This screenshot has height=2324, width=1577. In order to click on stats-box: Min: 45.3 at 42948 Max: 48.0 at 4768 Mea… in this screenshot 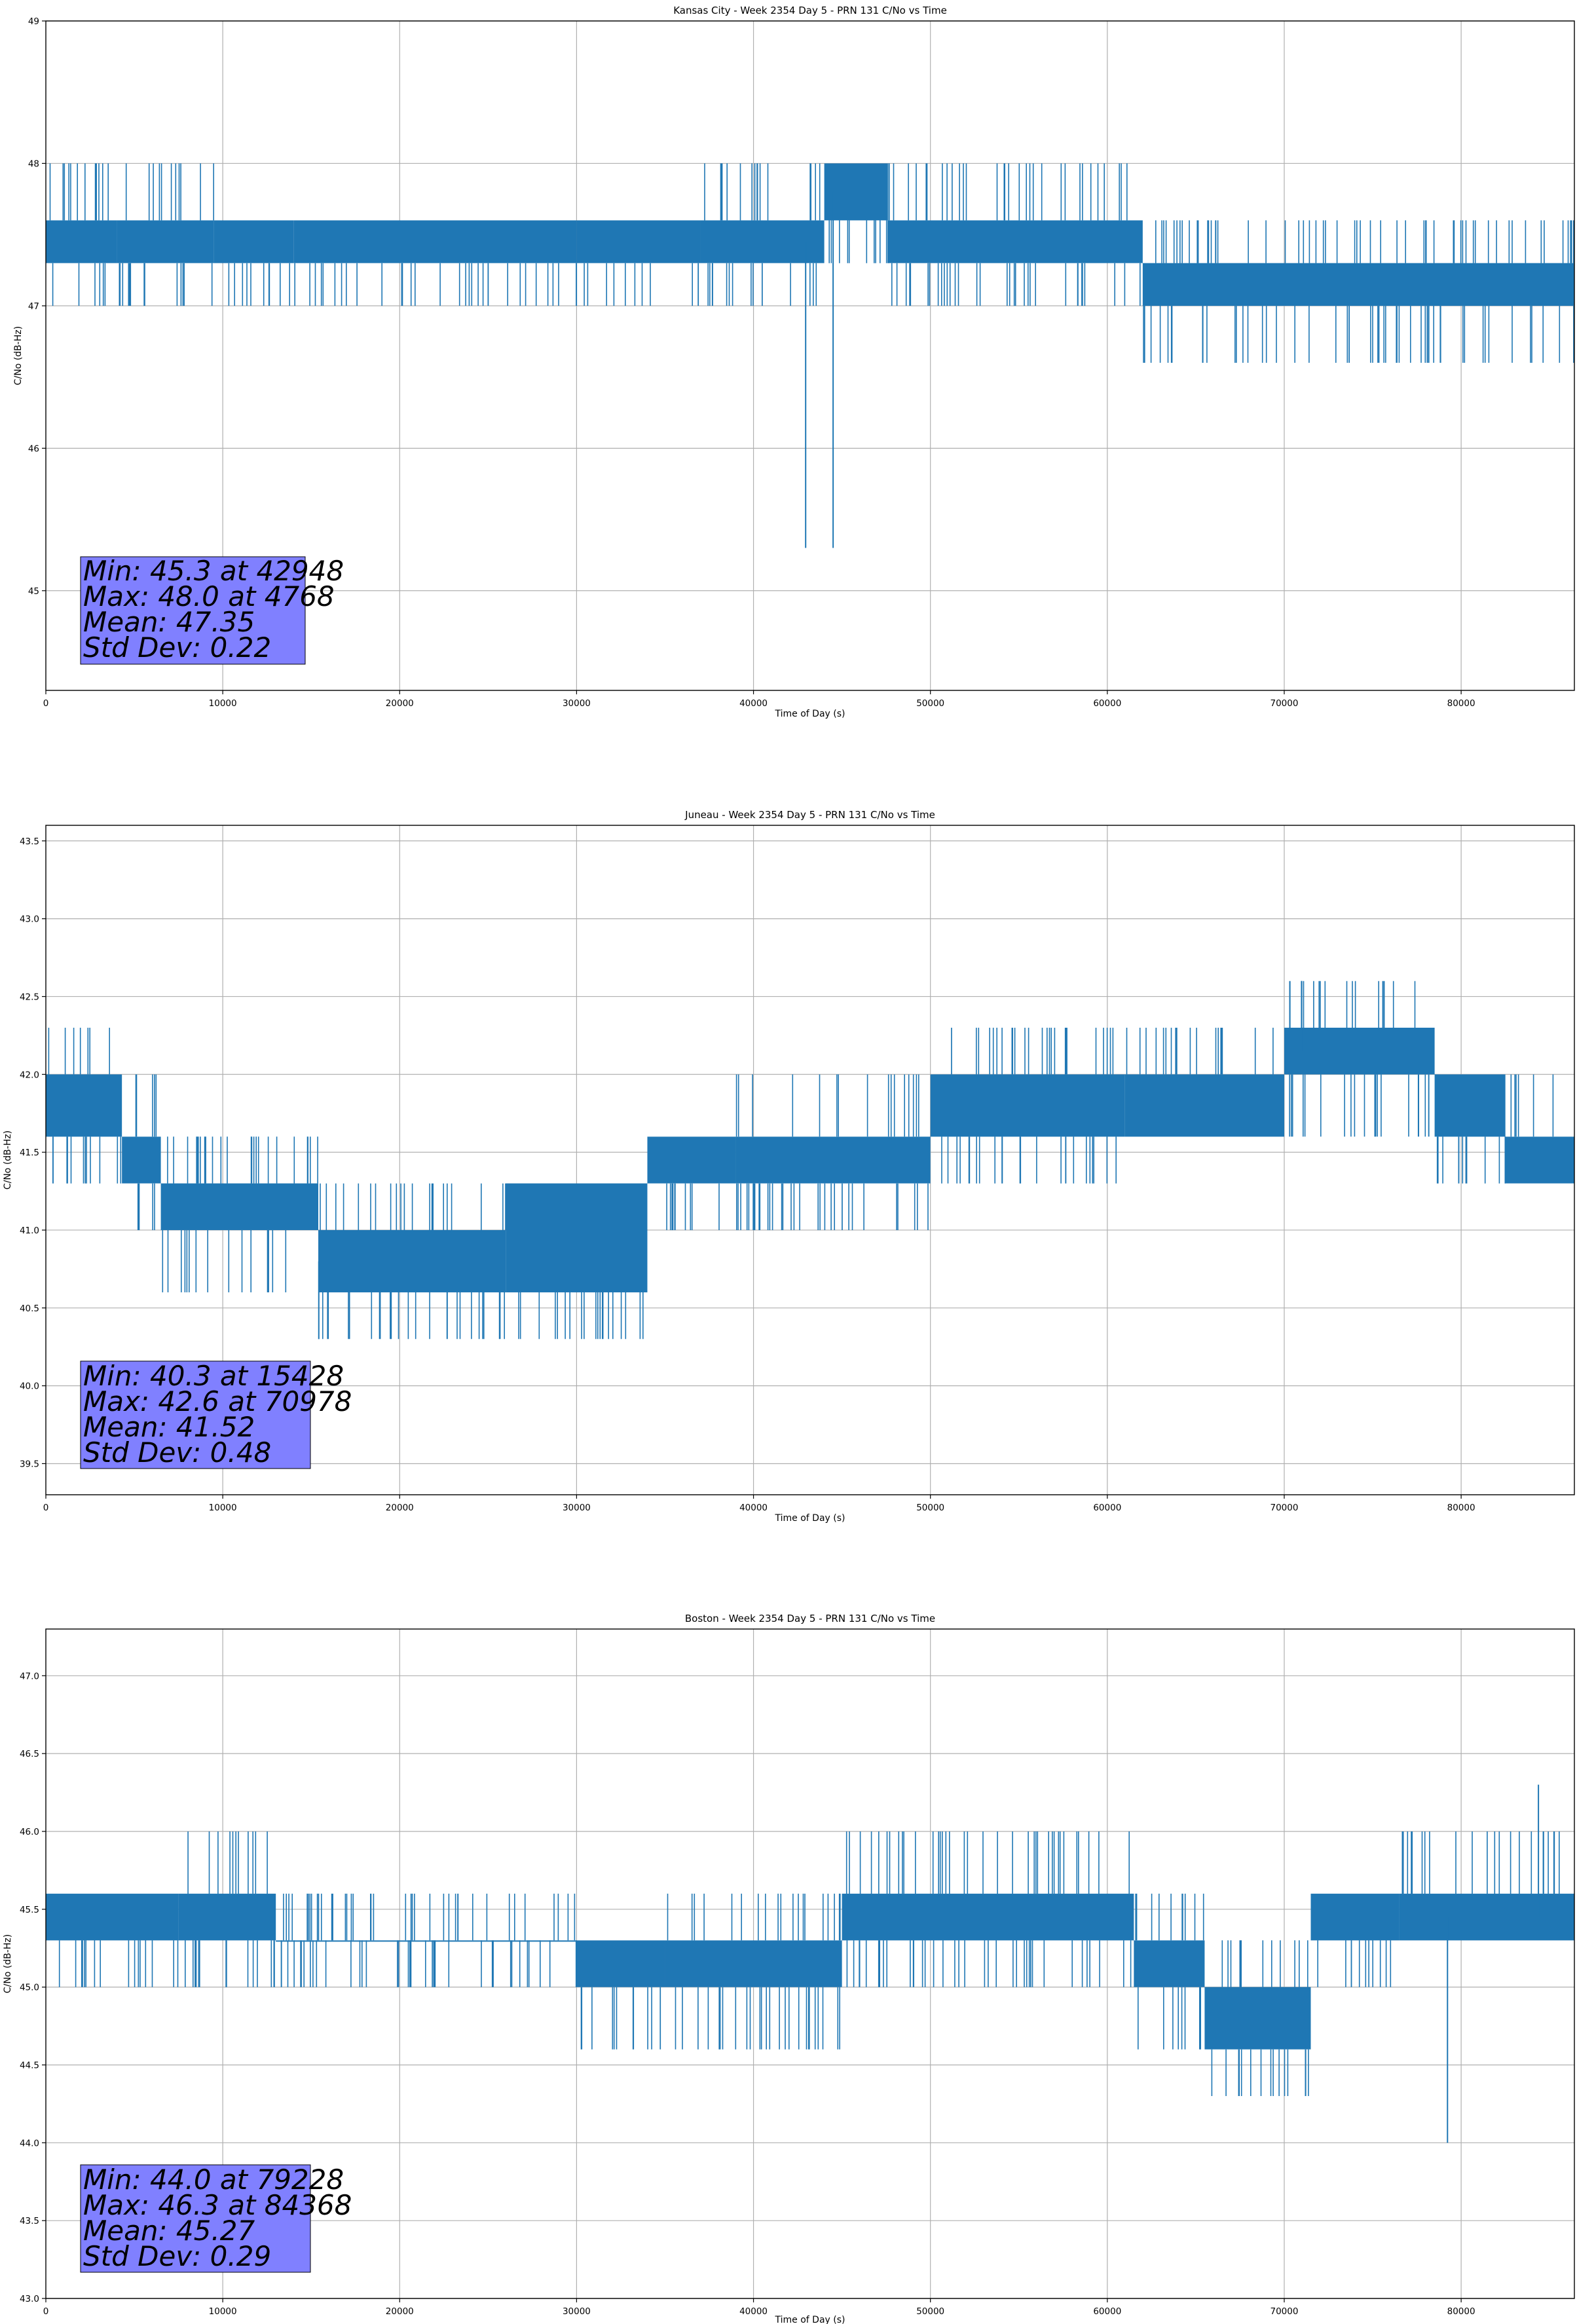, I will do `click(212, 610)`.